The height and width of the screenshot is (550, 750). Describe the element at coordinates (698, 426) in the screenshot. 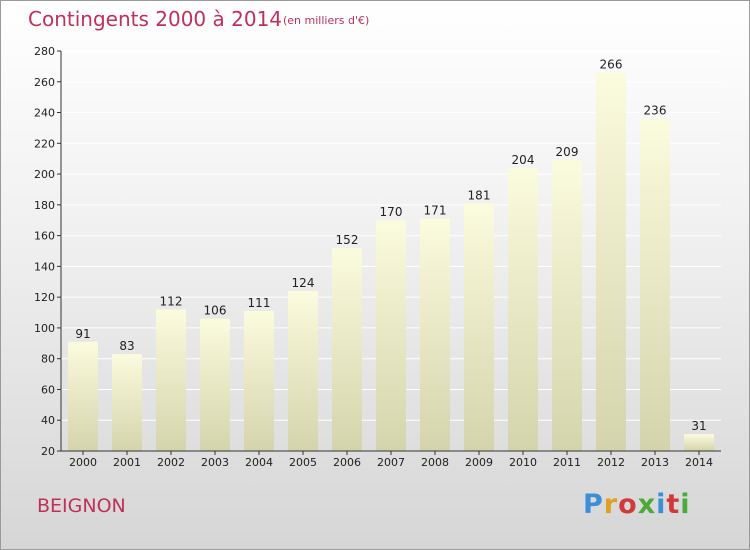

I see `bar-value-label: 31` at that location.